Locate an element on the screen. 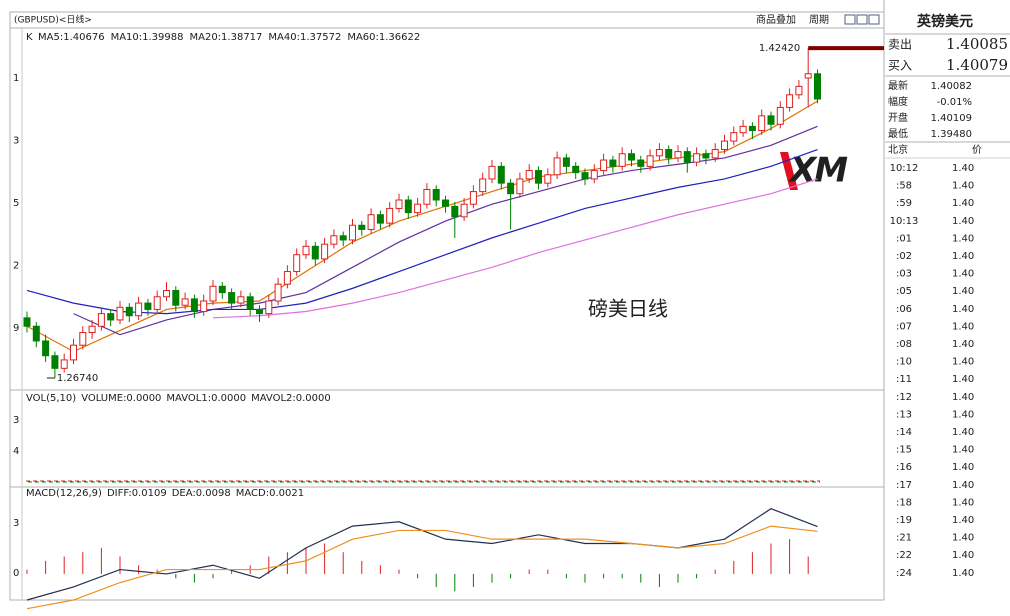 The image size is (1010, 616). stat-label: 幅度 is located at coordinates (898, 101).